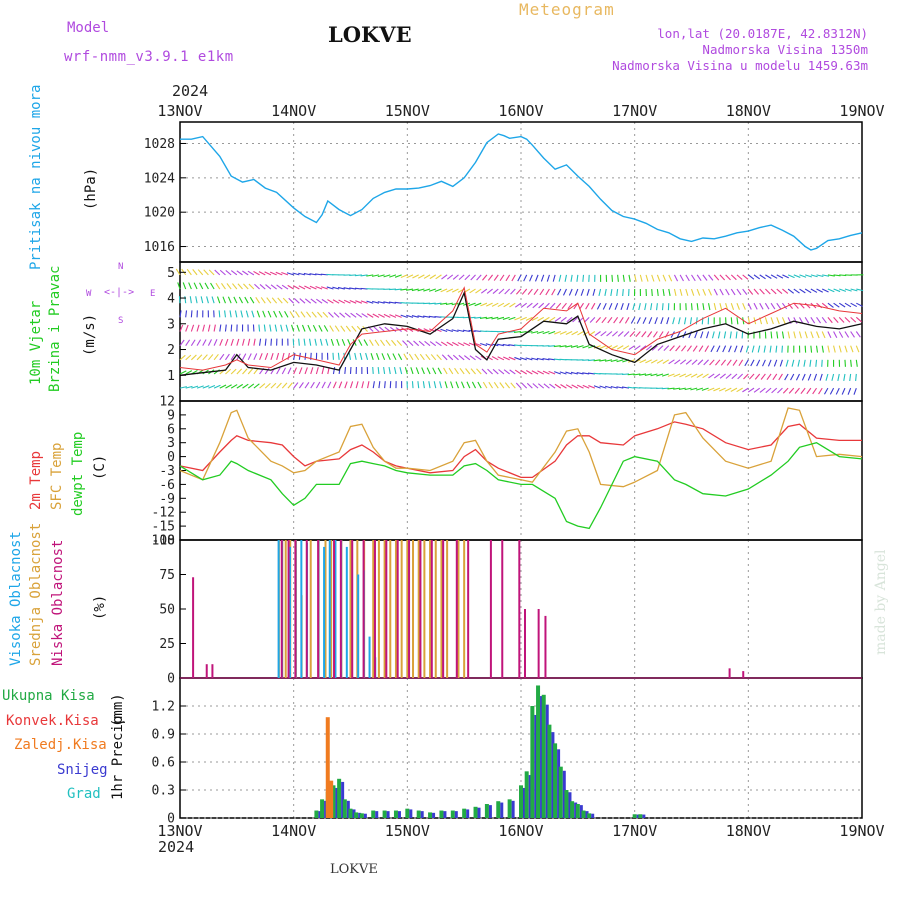 This screenshot has height=900, width=900. Describe the element at coordinates (163, 541) in the screenshot. I see `y-tick-label: -18` at that location.